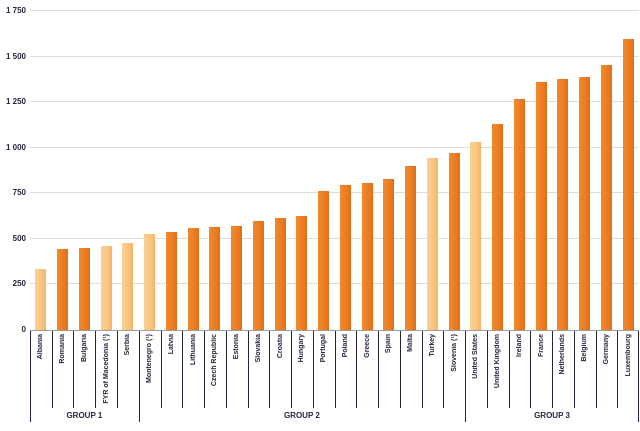 The image size is (640, 431). What do you see at coordinates (628, 184) in the screenshot?
I see `bar-luxembourg` at bounding box center [628, 184].